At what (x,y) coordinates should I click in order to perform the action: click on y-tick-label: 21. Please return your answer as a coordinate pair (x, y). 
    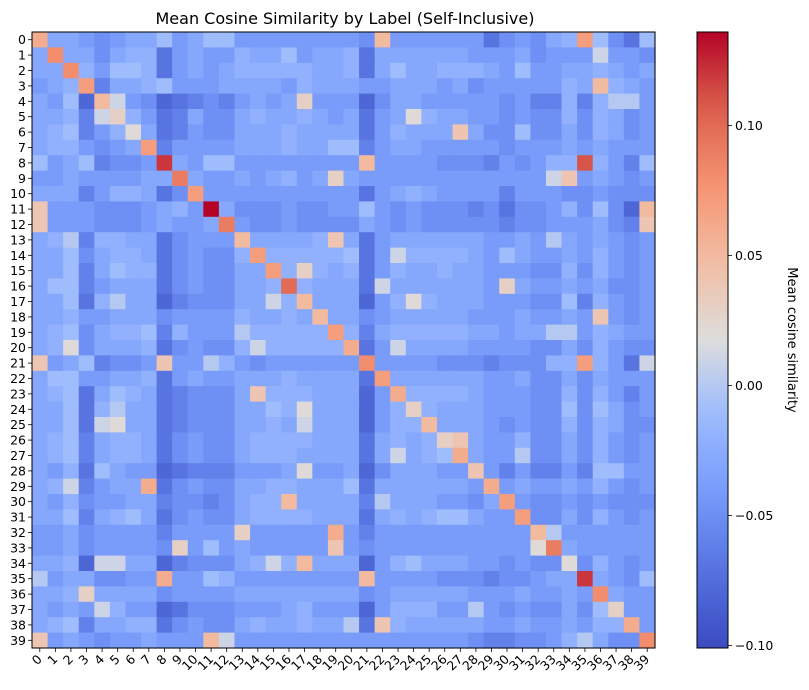
    Looking at the image, I should click on (18, 363).